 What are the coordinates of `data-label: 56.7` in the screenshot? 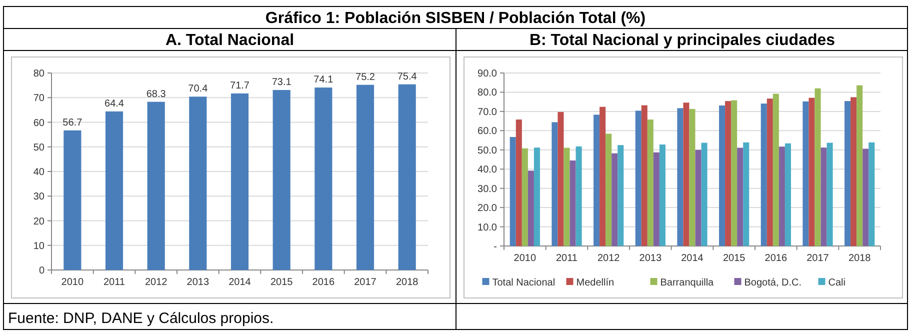 It's located at (72, 122).